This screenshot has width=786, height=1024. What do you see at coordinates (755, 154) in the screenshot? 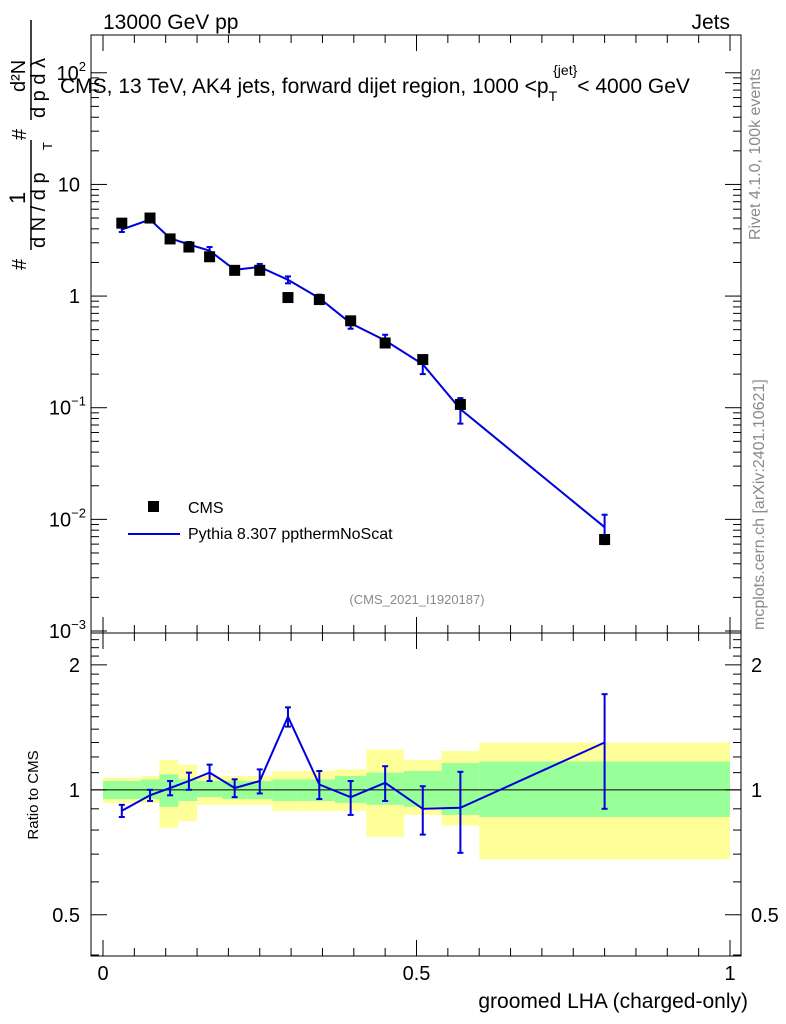
I see `rivet-version-label: Rivet 4.1.0, 100k events` at bounding box center [755, 154].